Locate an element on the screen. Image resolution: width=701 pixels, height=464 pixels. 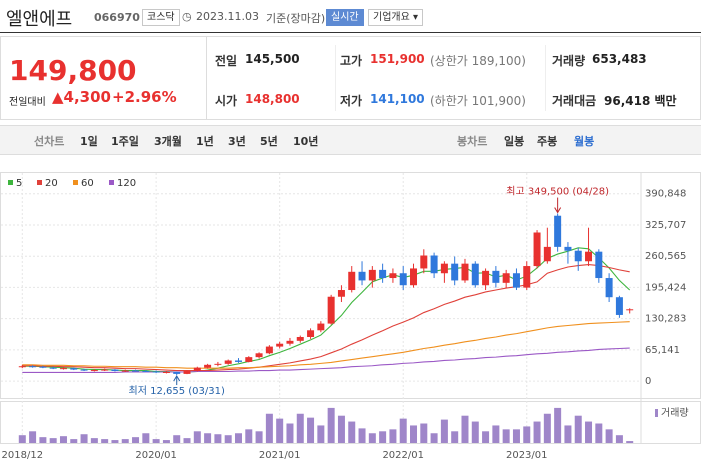
tab: 일봉 is located at coordinates (514, 141).